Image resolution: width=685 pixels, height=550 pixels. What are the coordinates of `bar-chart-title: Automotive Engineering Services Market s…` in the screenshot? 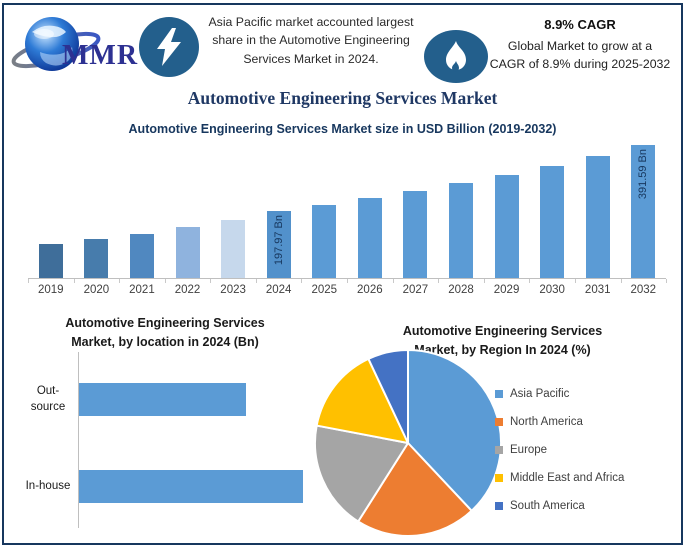 It's located at (342, 129).